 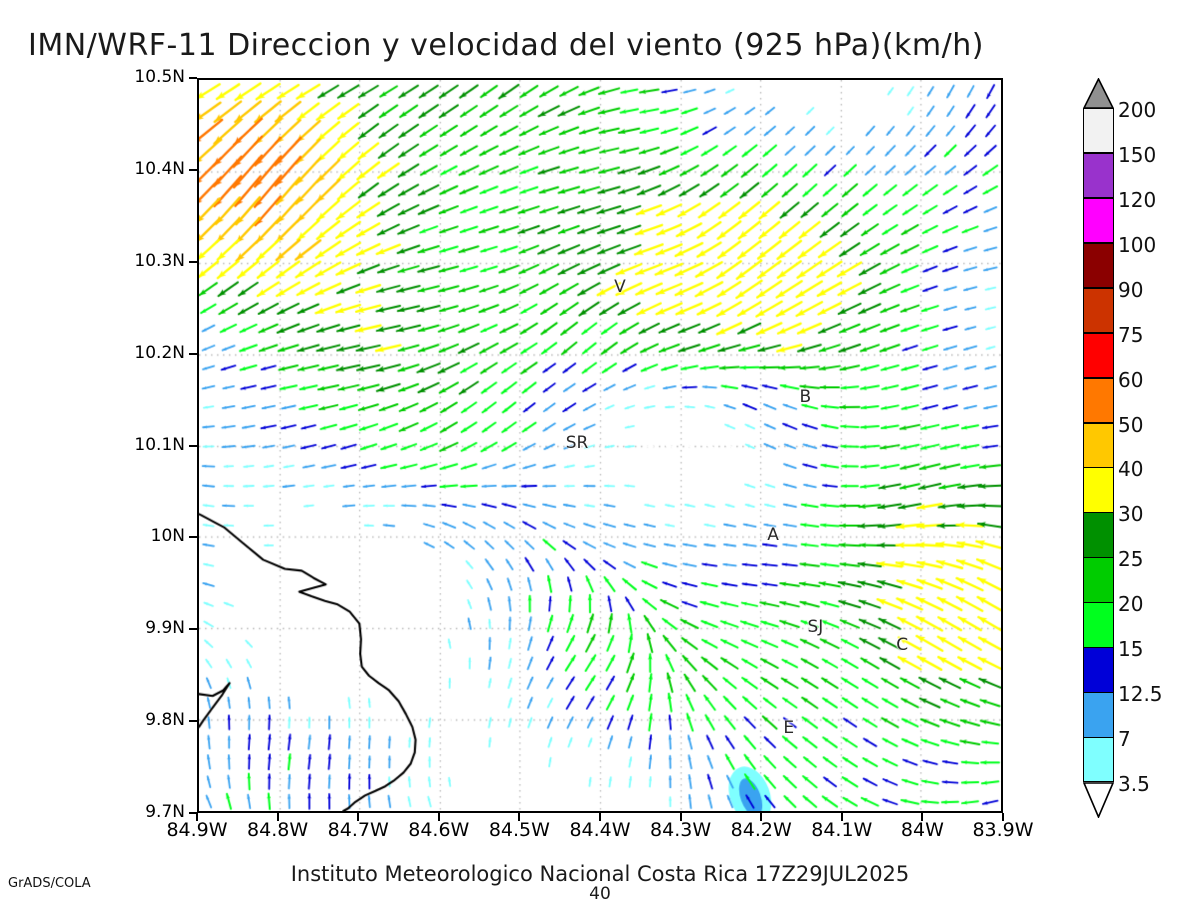 What do you see at coordinates (1131, 424) in the screenshot?
I see `colorbar-tick-label: 50` at bounding box center [1131, 424].